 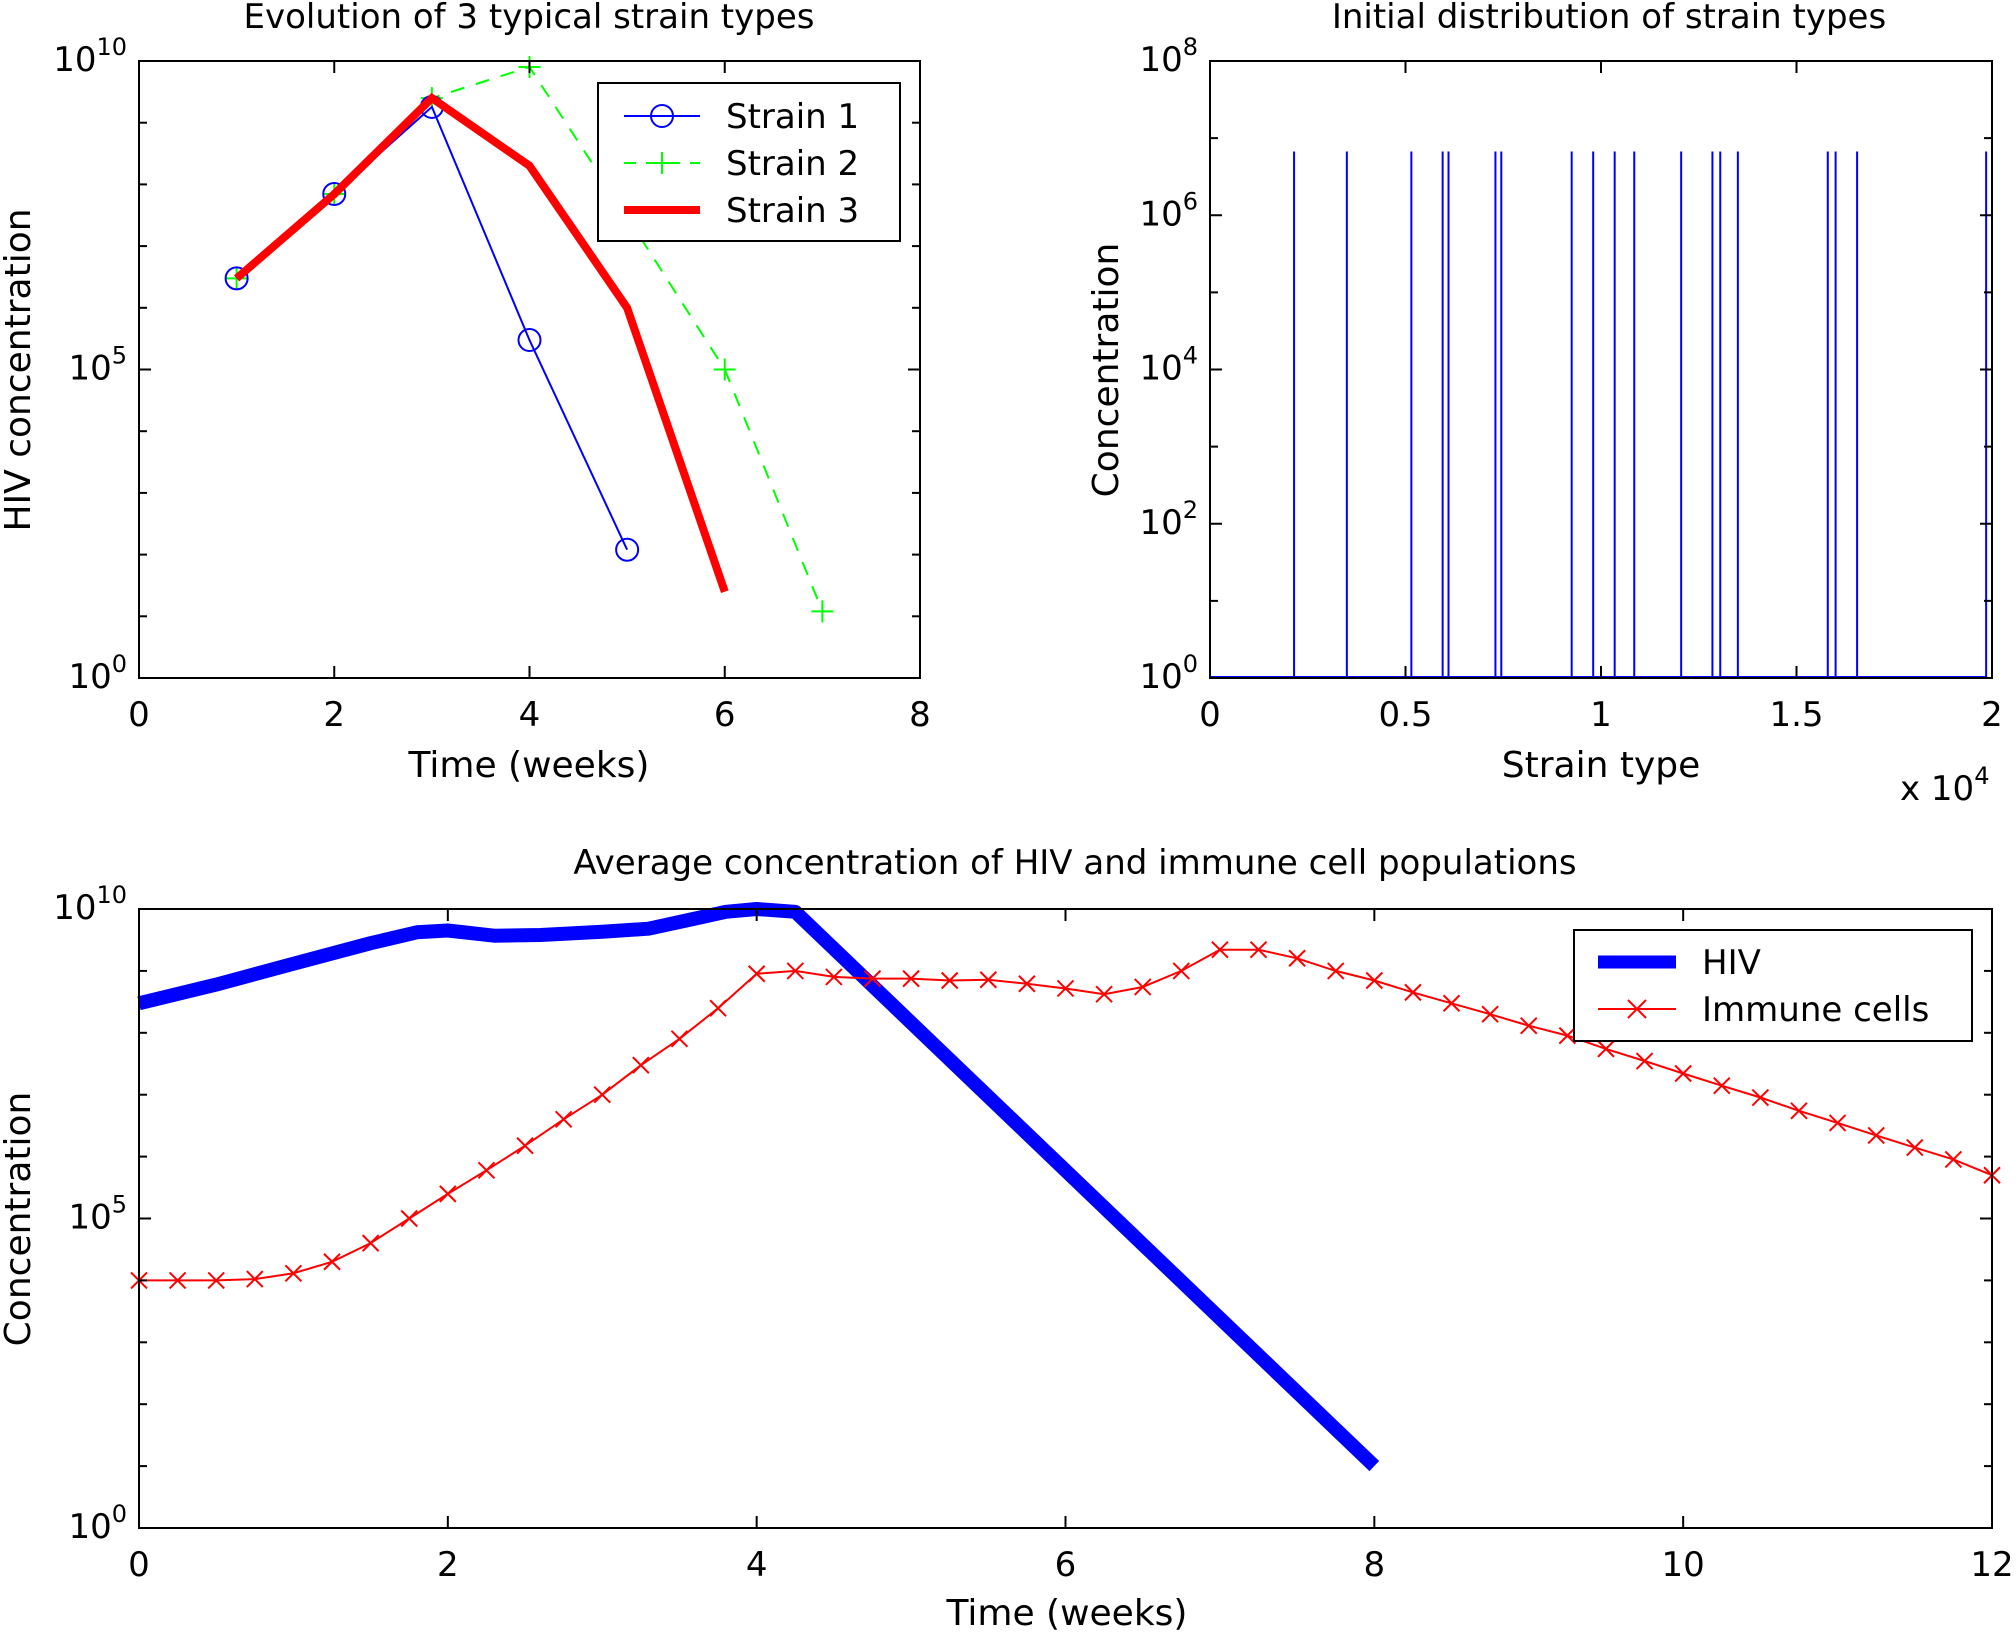 I want to click on x-tick-label: 6, so click(x=1066, y=1565).